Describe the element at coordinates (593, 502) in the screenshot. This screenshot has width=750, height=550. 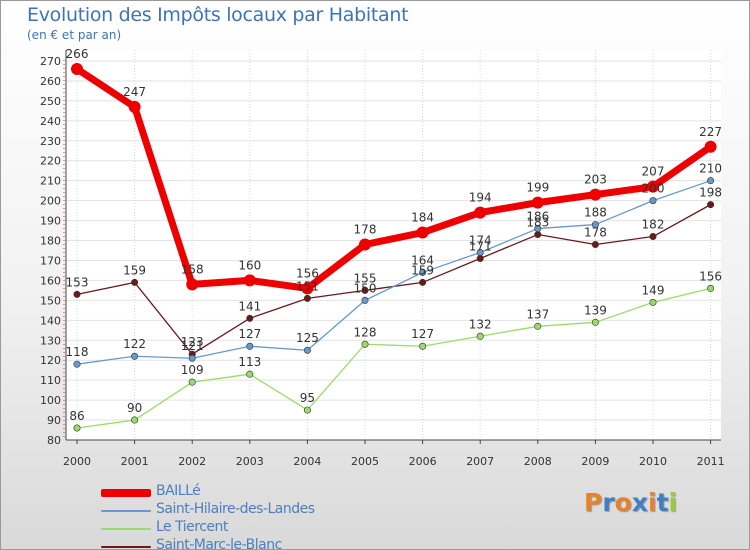
I see `logo-letter: P` at that location.